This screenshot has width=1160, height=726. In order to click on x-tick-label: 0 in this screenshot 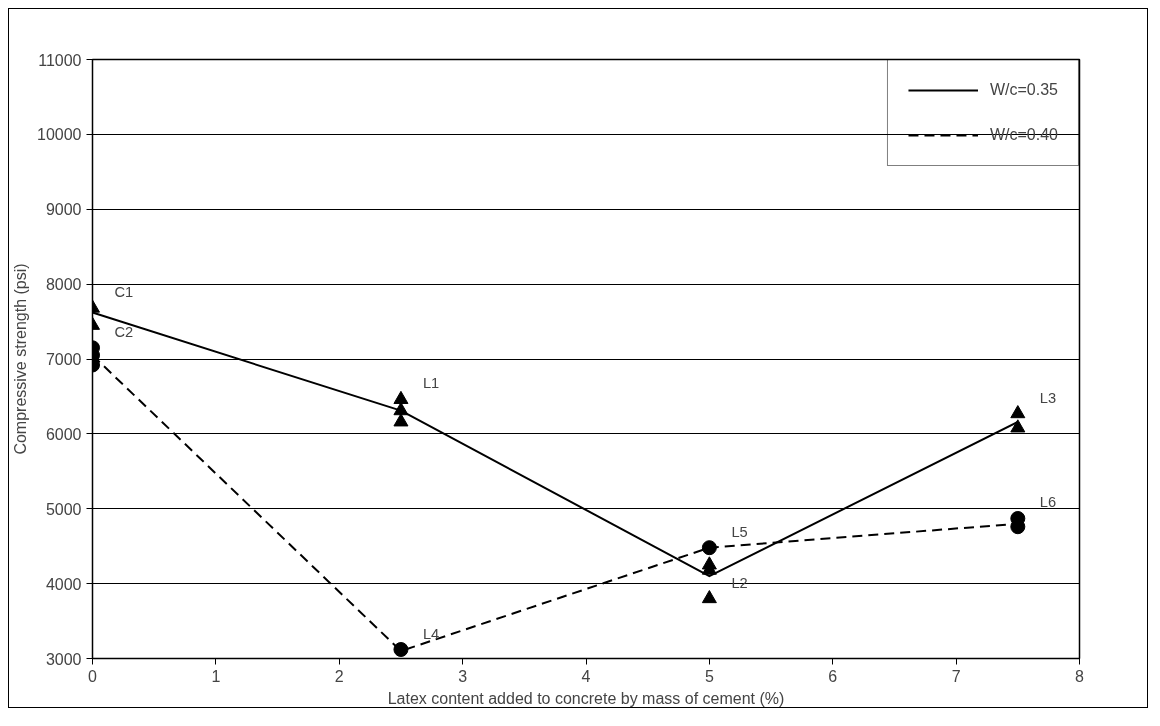, I will do `click(93, 676)`.